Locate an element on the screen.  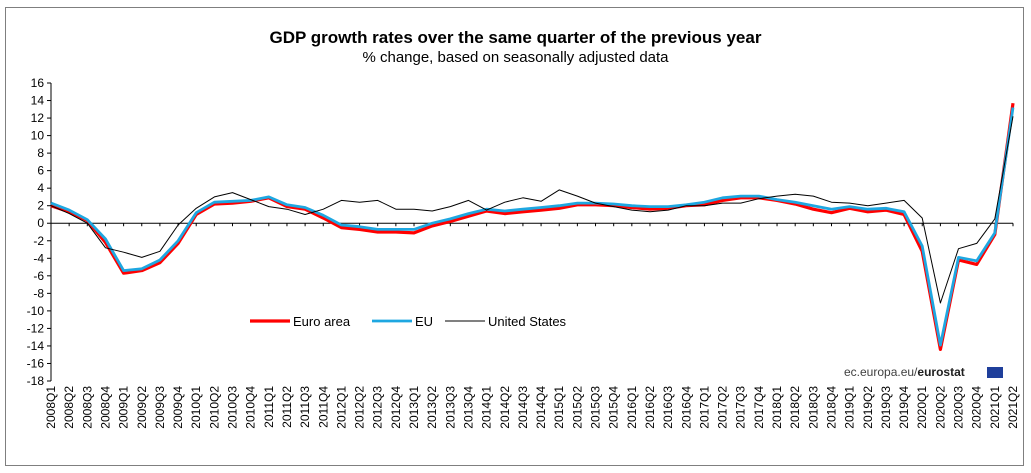
x-tick-label: 2016Q2 is located at coordinates (650, 407).